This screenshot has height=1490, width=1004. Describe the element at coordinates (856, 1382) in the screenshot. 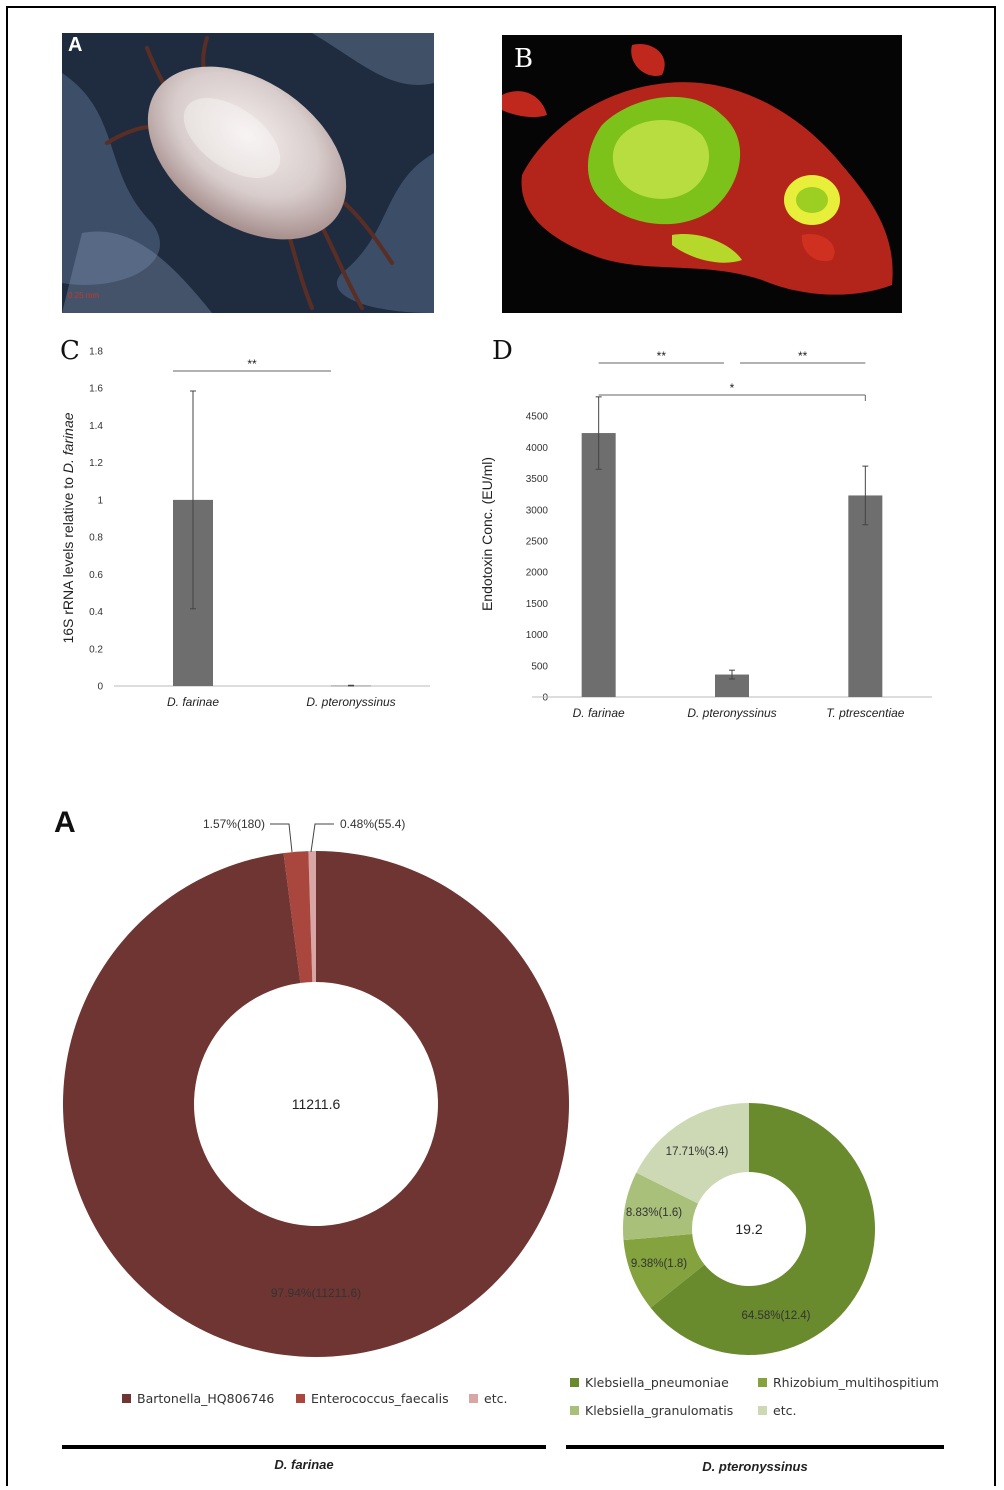

I see `legend-right-label: Rhizobium_multihospitium` at that location.